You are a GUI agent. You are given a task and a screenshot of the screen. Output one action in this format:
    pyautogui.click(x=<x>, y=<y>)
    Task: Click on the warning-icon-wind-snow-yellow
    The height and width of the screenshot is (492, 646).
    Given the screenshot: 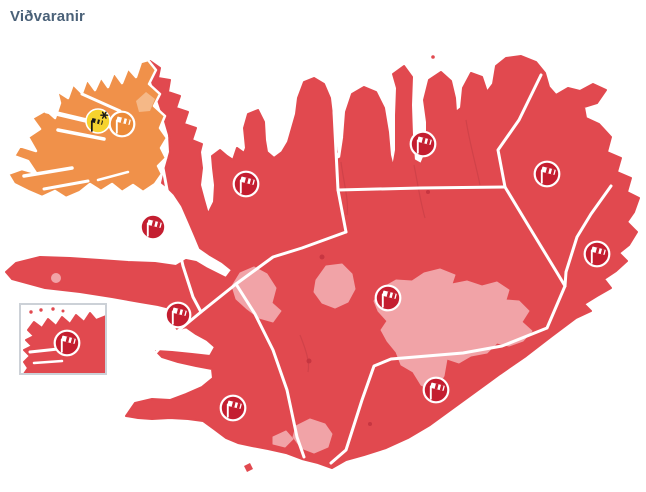 What is the action you would take?
    pyautogui.click(x=98, y=121)
    